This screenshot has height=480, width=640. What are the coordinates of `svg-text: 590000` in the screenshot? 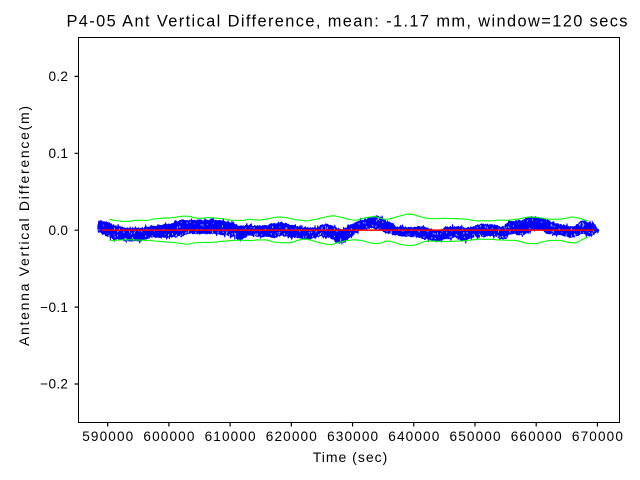 It's located at (107, 436).